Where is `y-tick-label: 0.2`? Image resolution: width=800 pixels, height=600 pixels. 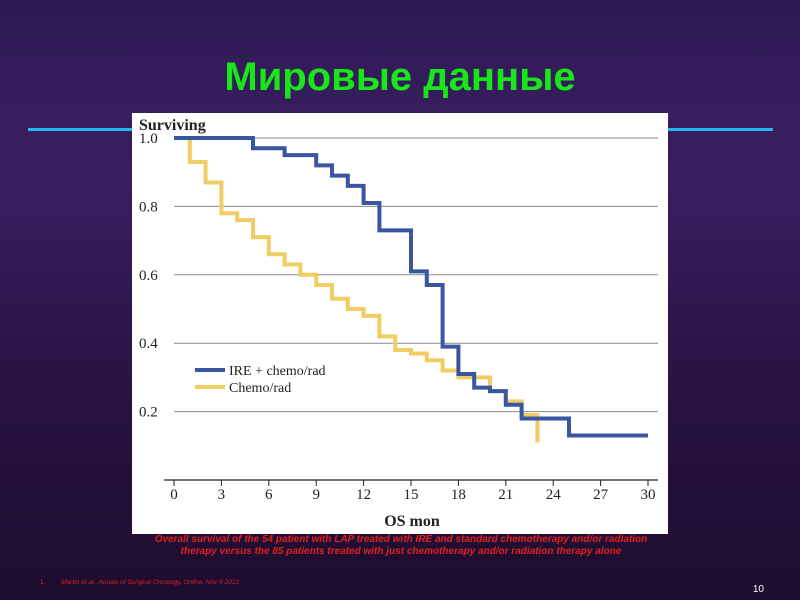
y-tick-label: 0.2 is located at coordinates (148, 413).